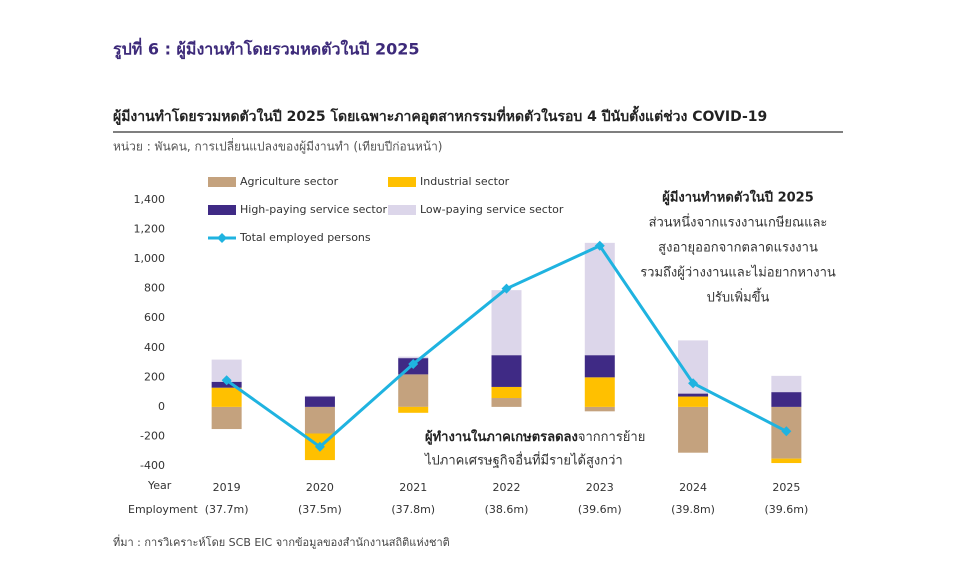 The height and width of the screenshot is (574, 960). Describe the element at coordinates (507, 487) in the screenshot. I see `x-tick-label: 2022` at that location.